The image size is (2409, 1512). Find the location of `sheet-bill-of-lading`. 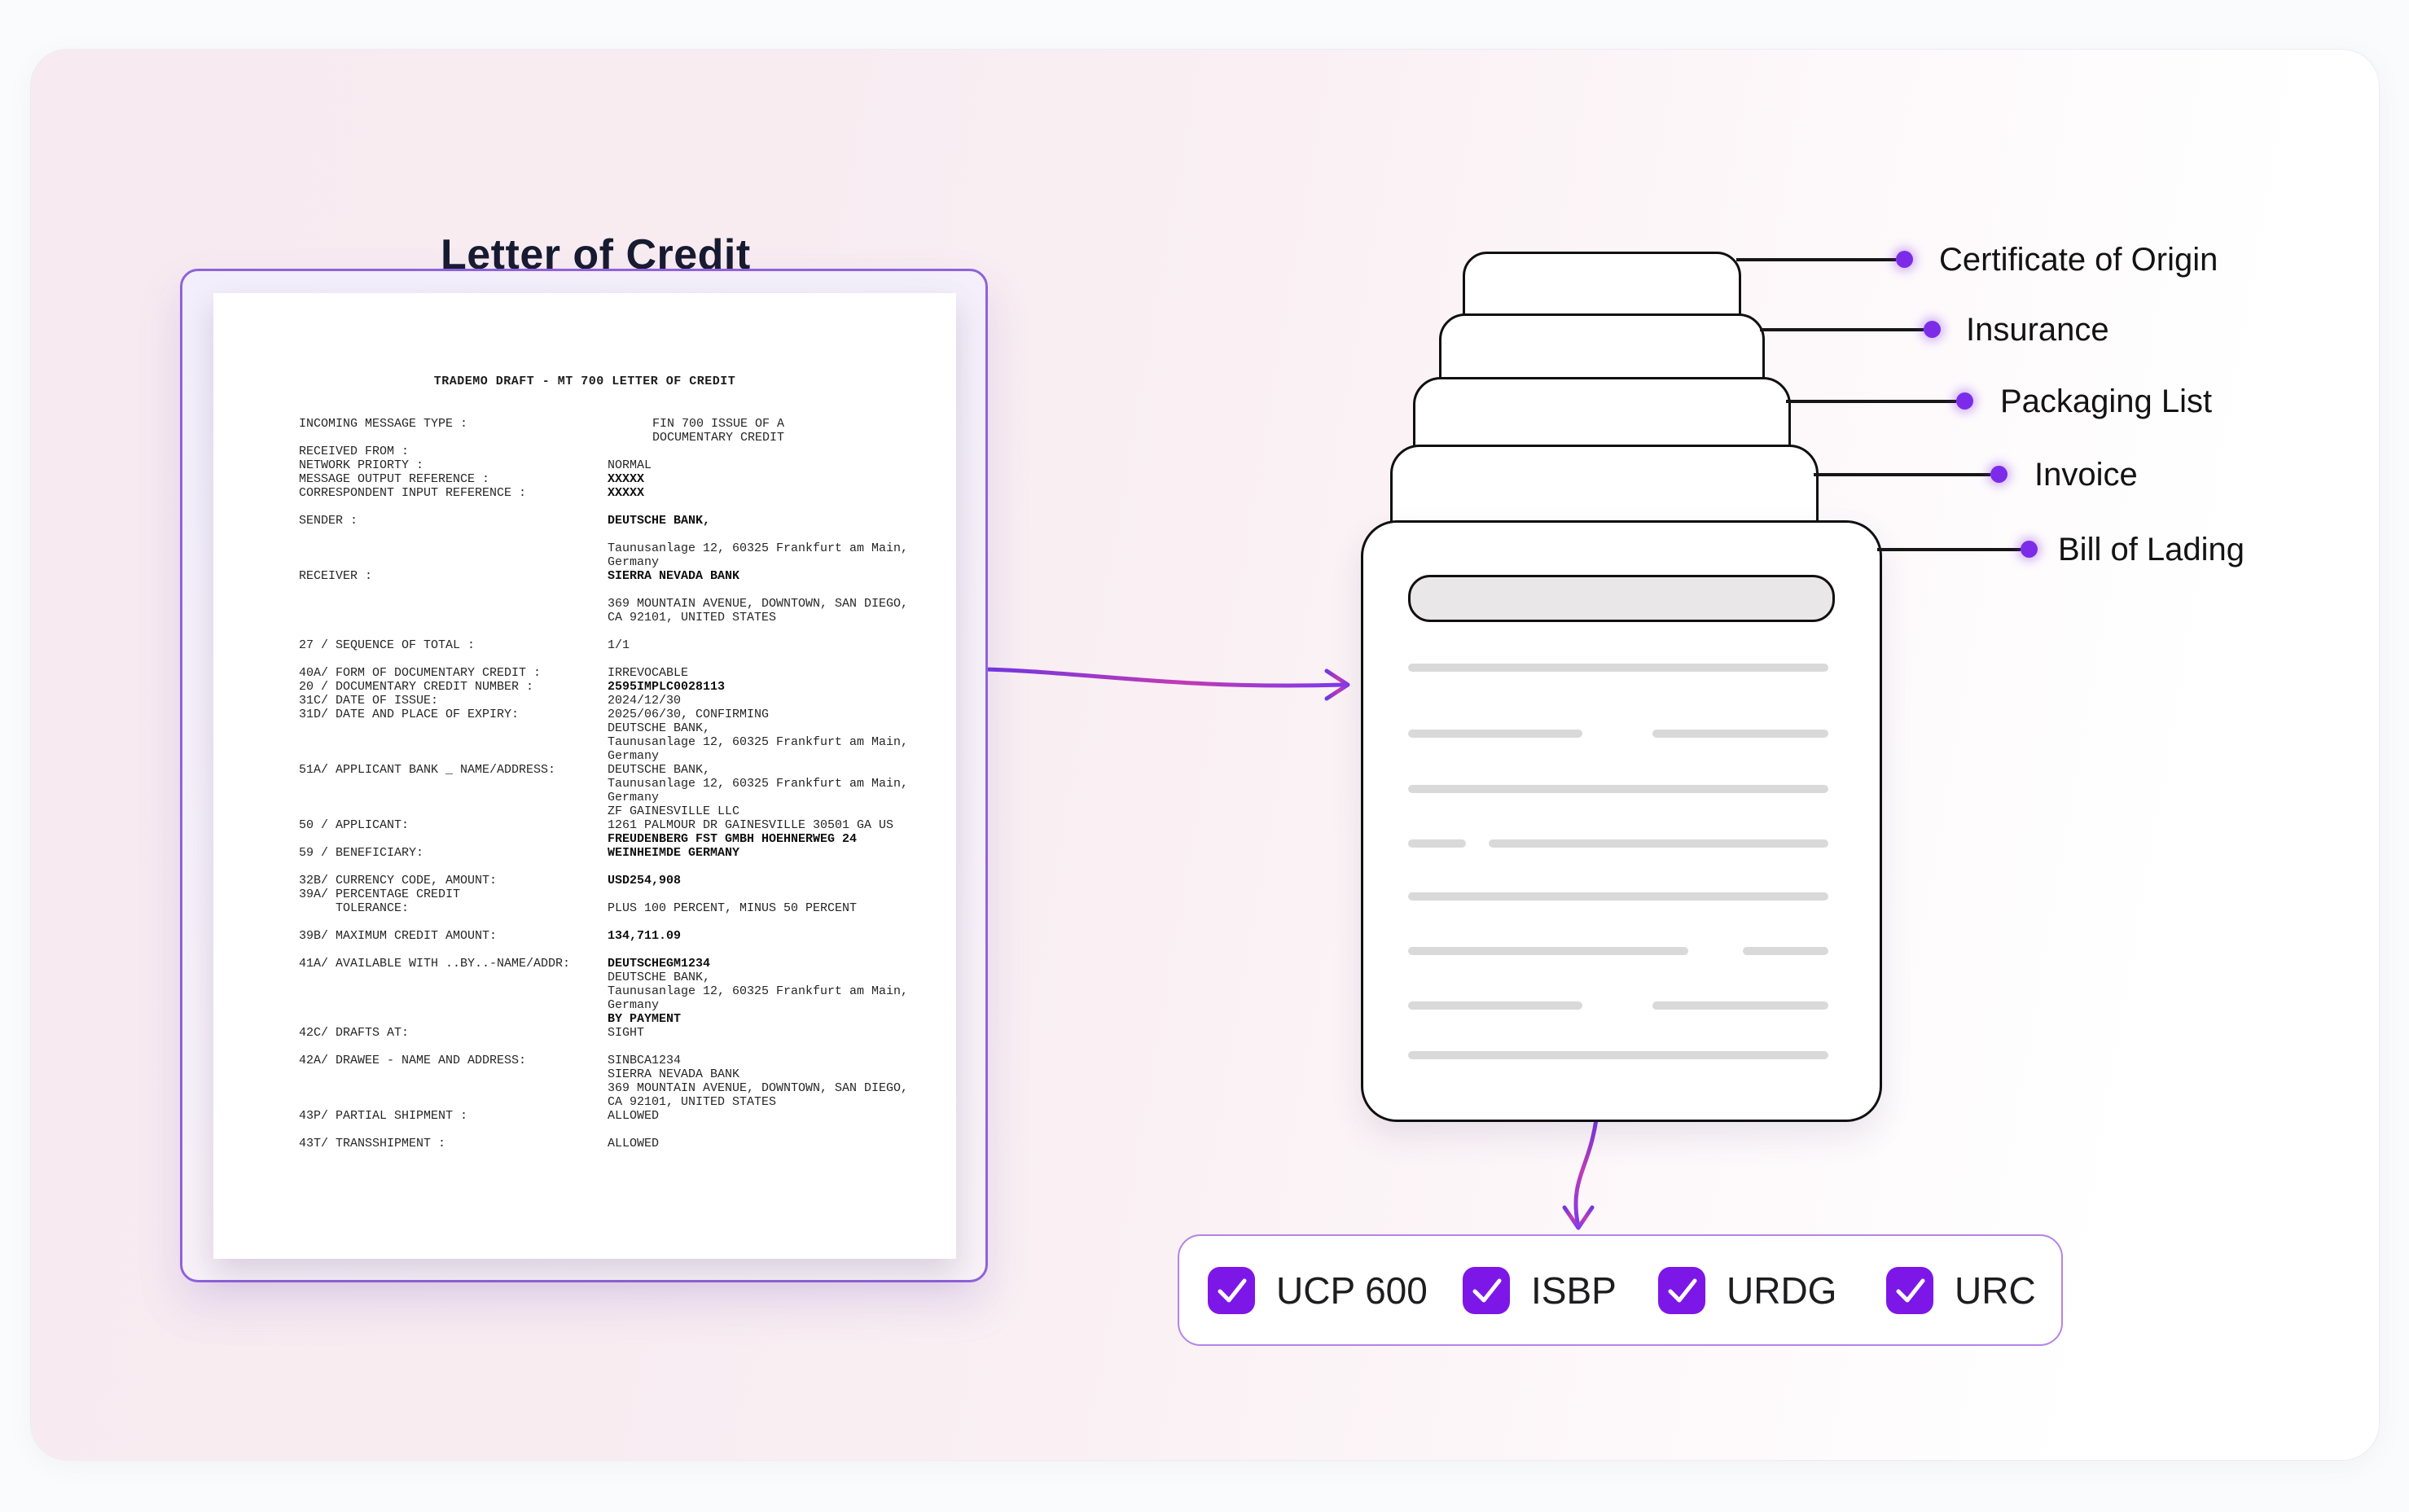

sheet-bill-of-lading is located at coordinates (1621, 821).